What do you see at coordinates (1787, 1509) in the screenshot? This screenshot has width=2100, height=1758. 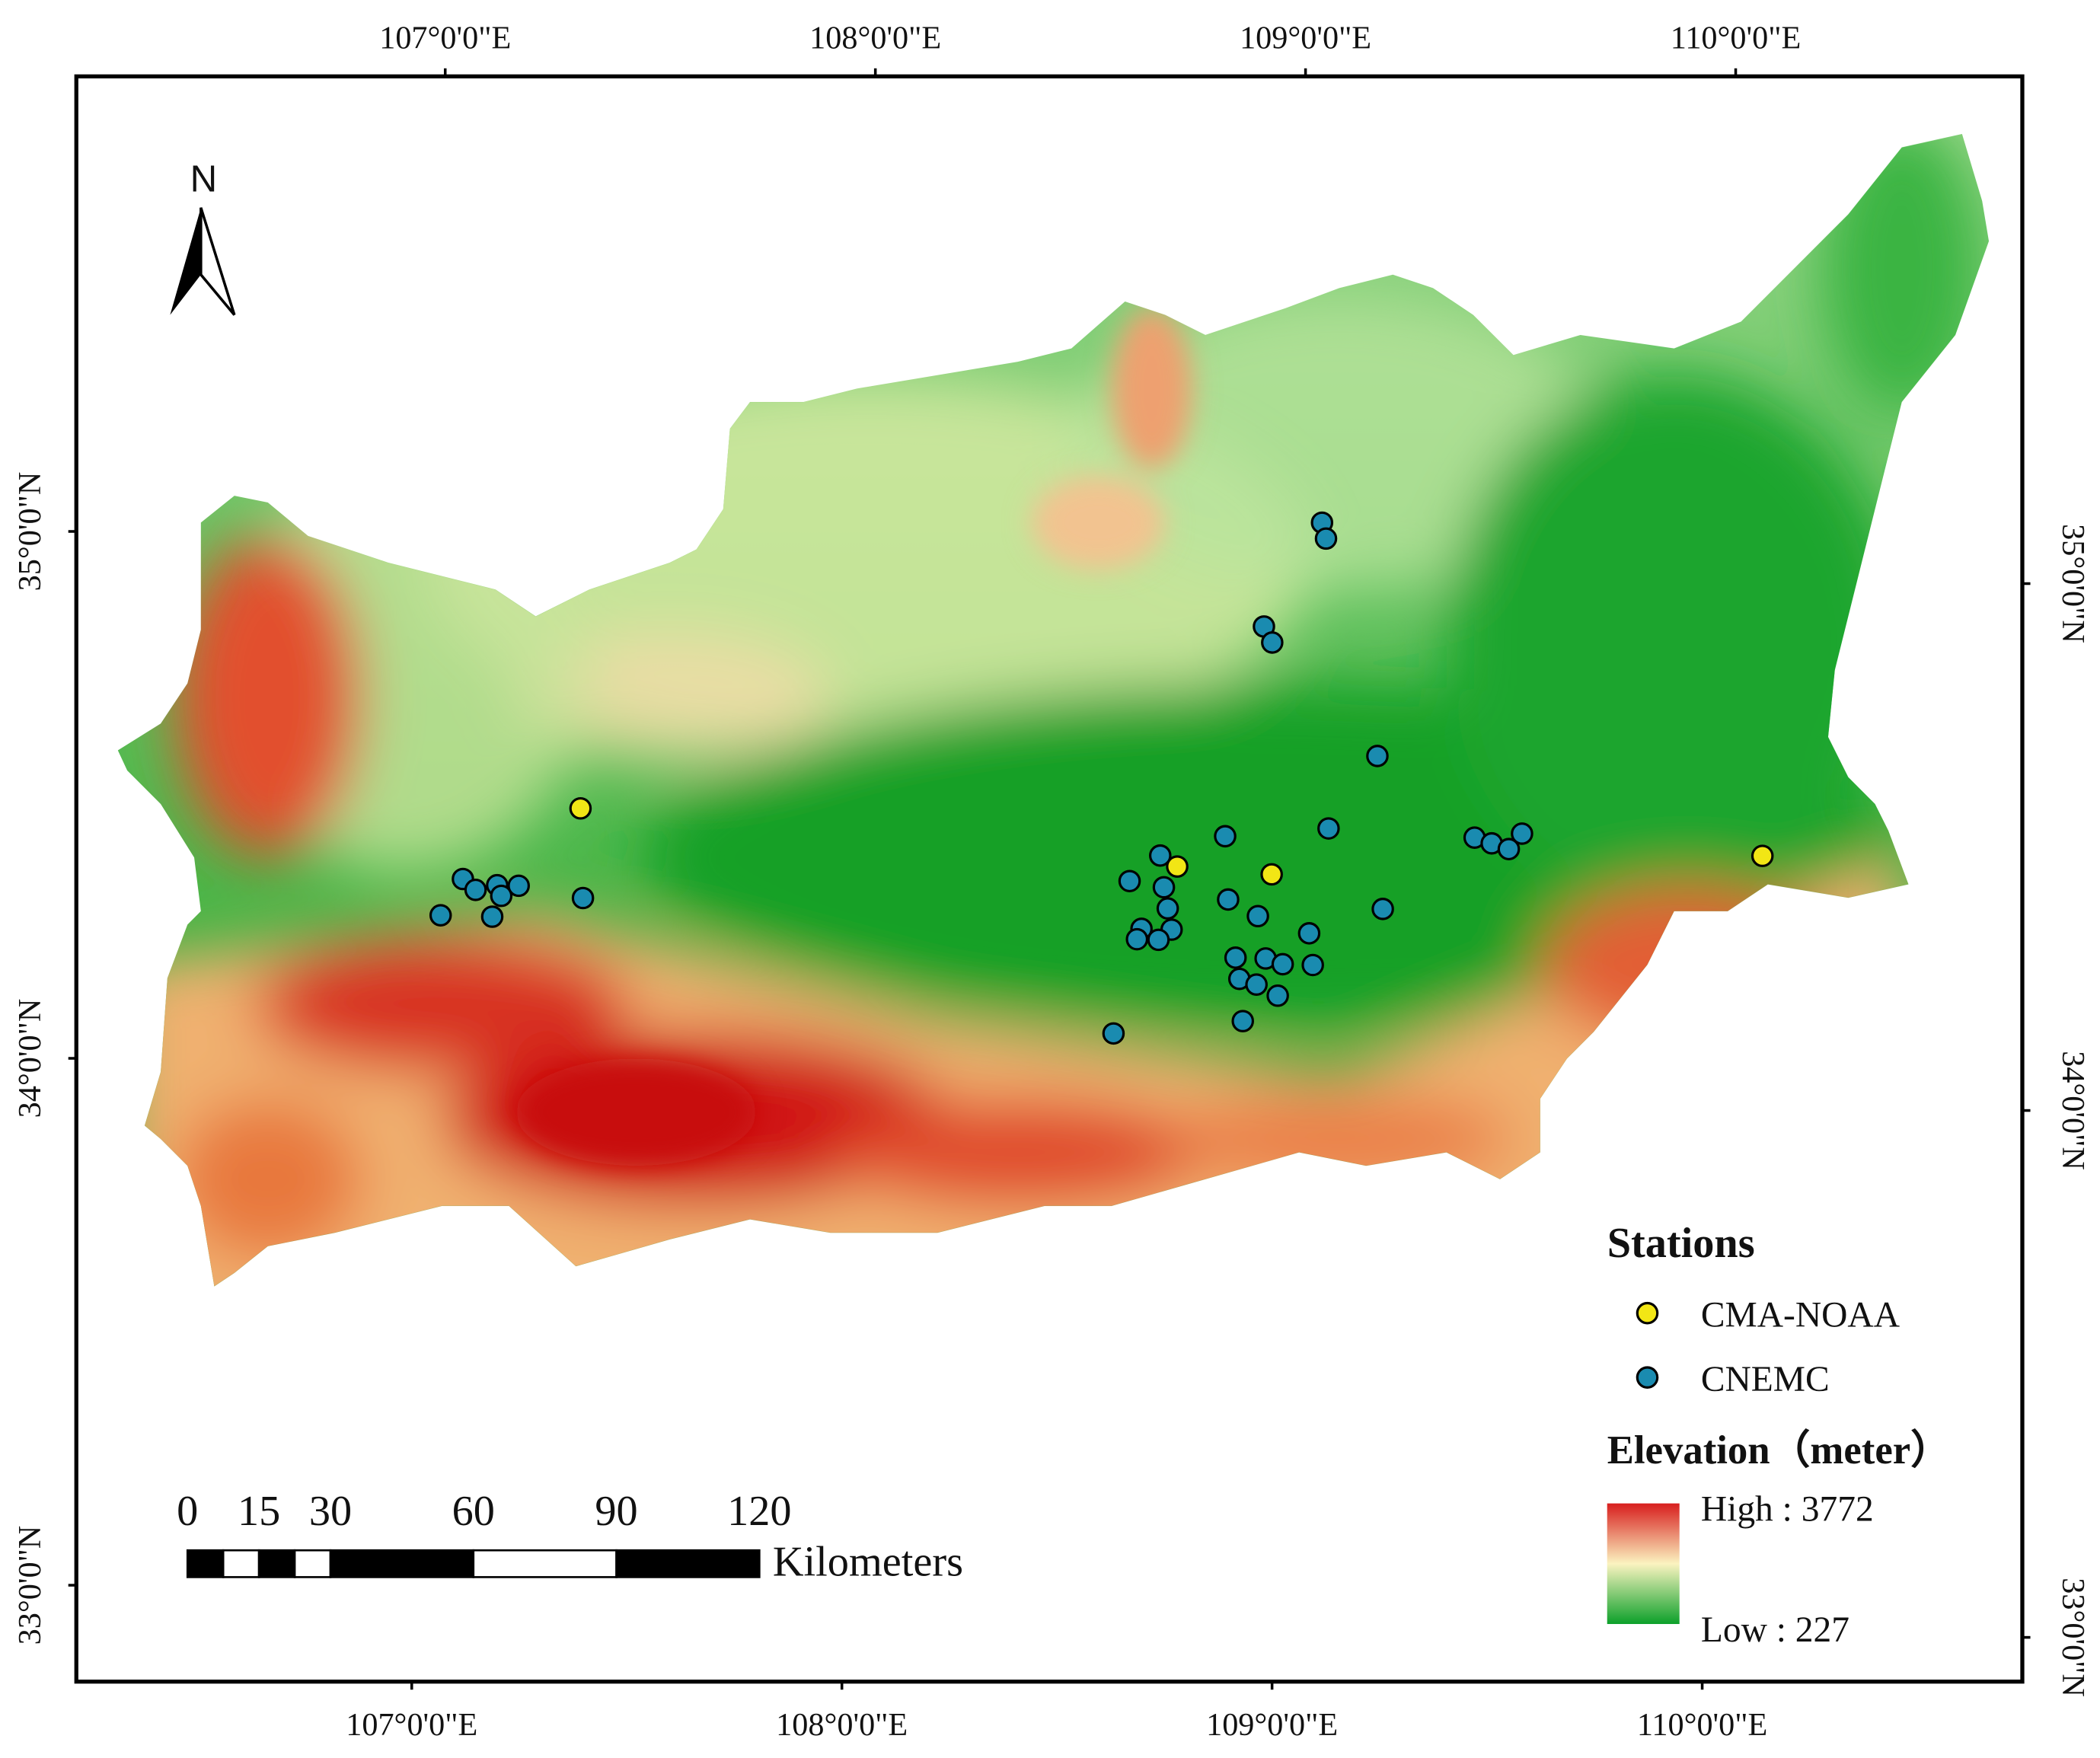 I see `elevation-high: High : 3772` at bounding box center [1787, 1509].